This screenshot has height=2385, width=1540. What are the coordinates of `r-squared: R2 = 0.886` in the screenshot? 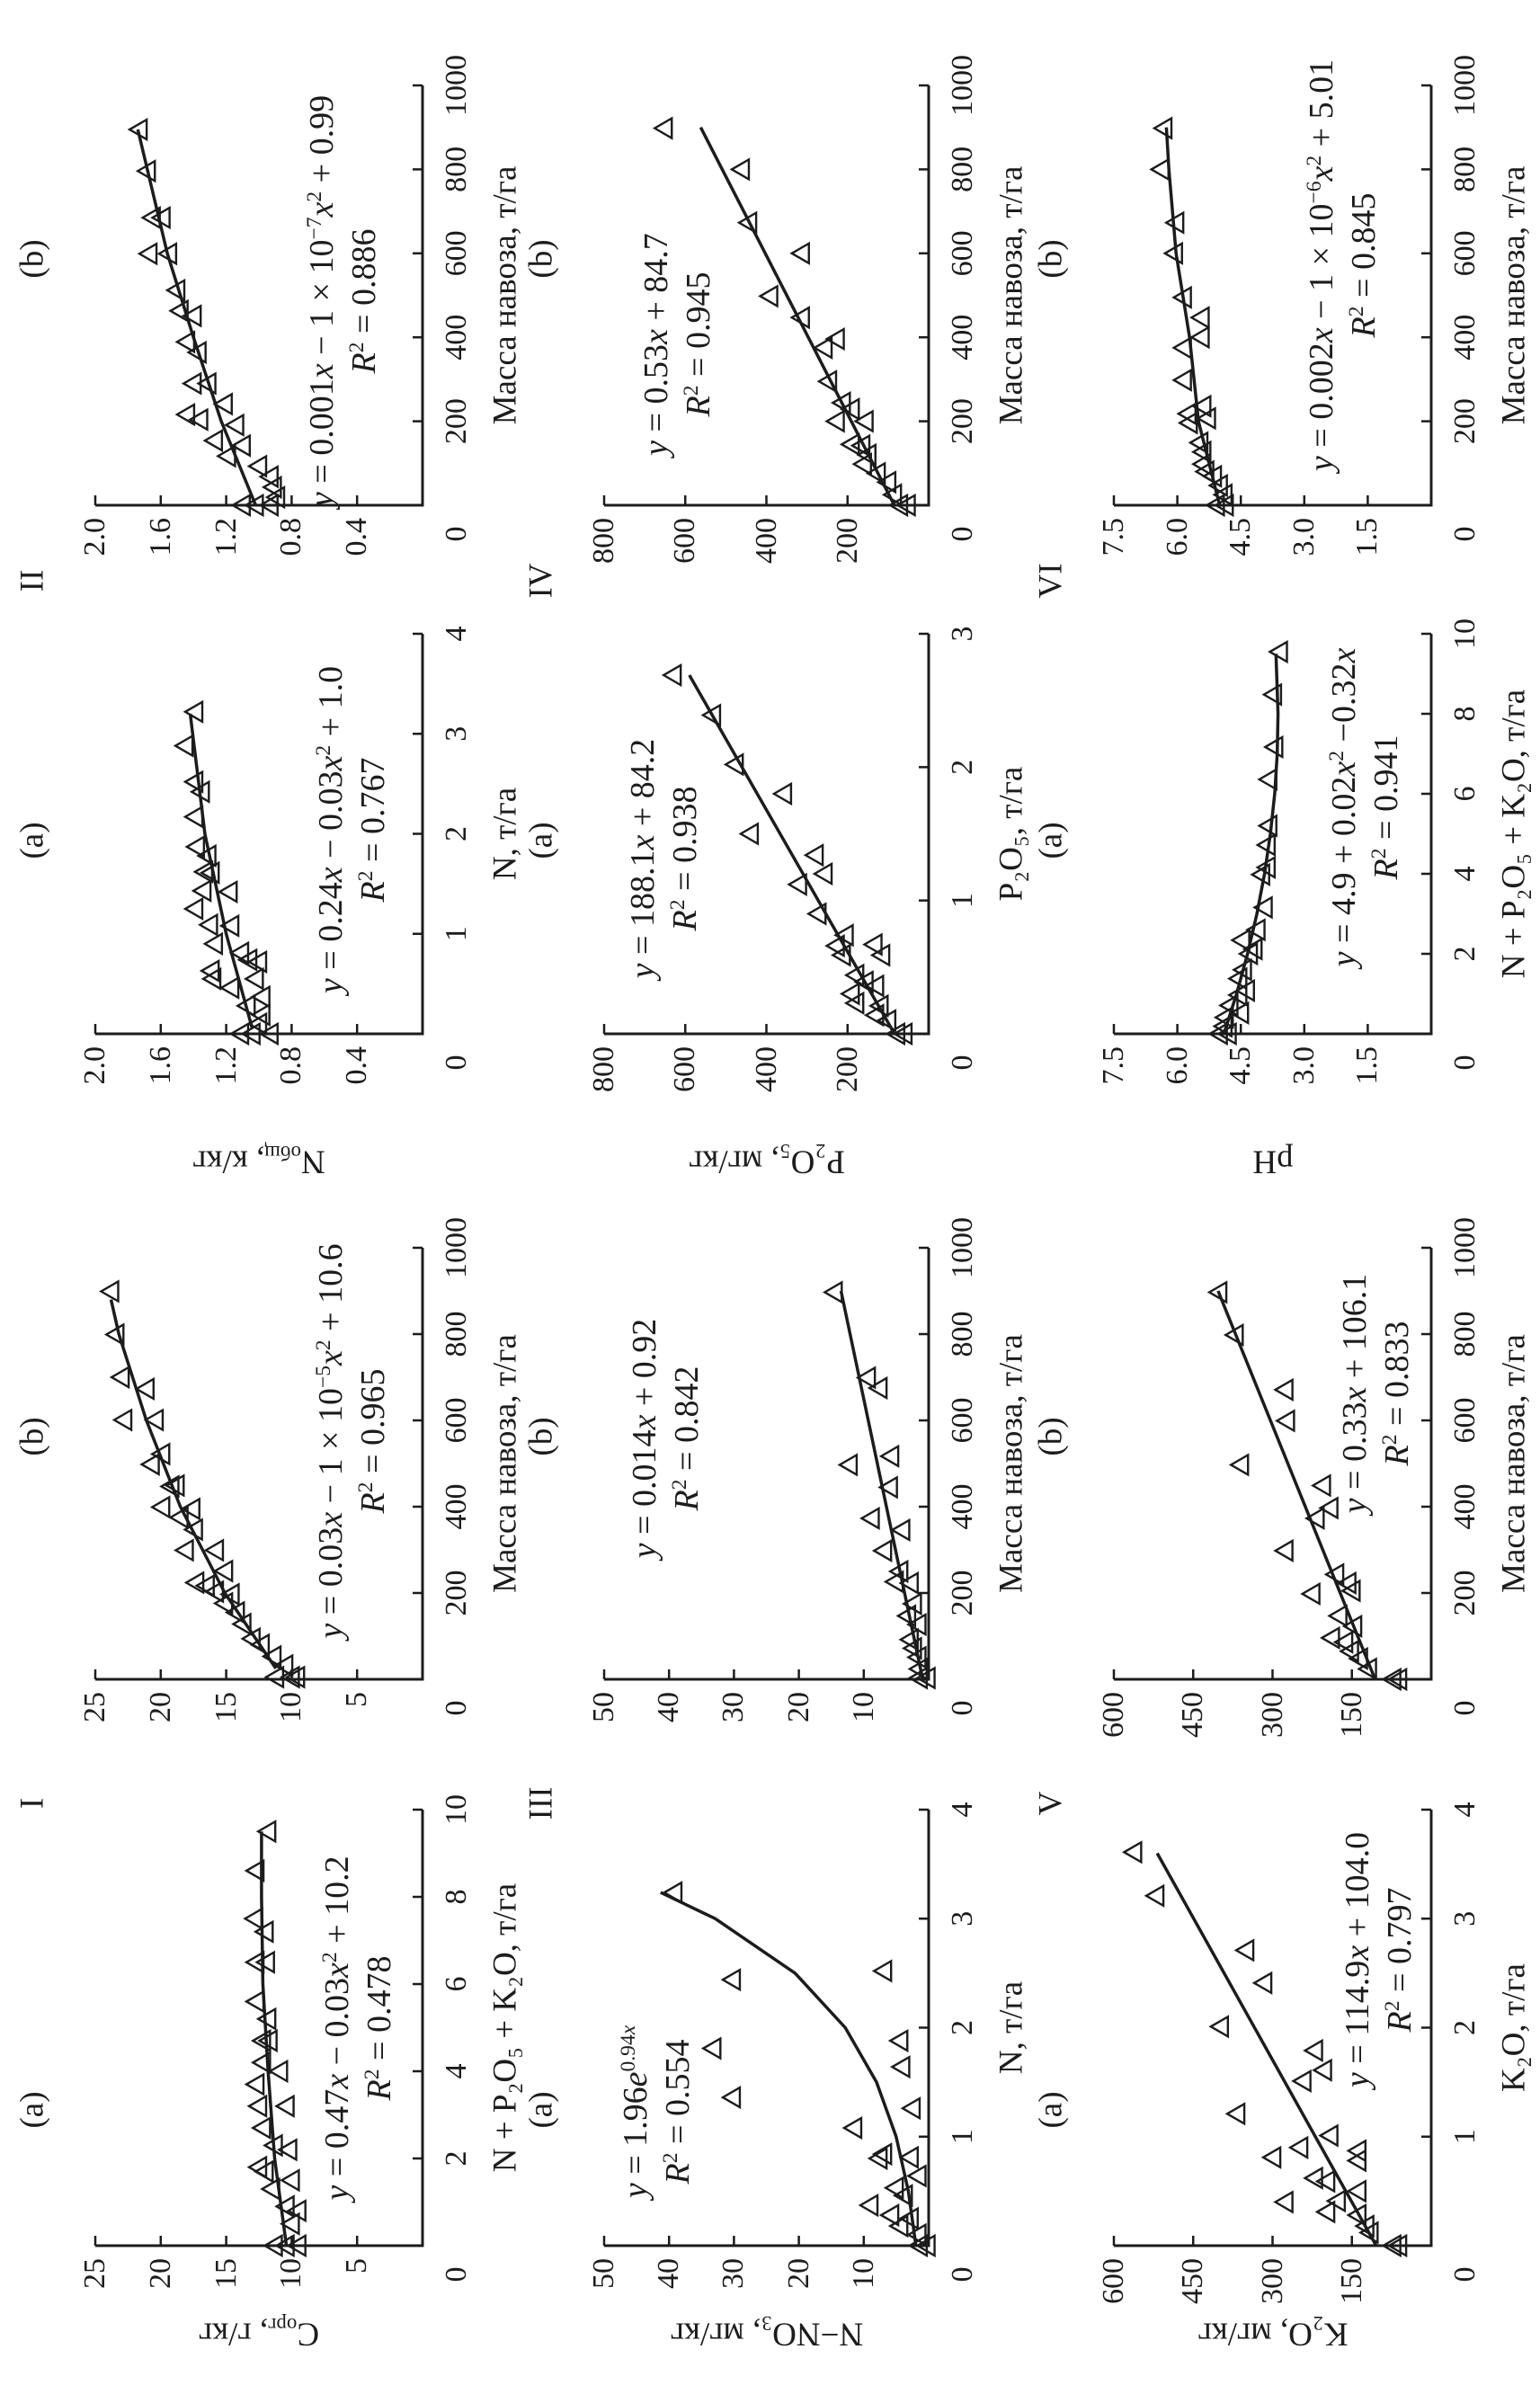 It's located at (364, 301).